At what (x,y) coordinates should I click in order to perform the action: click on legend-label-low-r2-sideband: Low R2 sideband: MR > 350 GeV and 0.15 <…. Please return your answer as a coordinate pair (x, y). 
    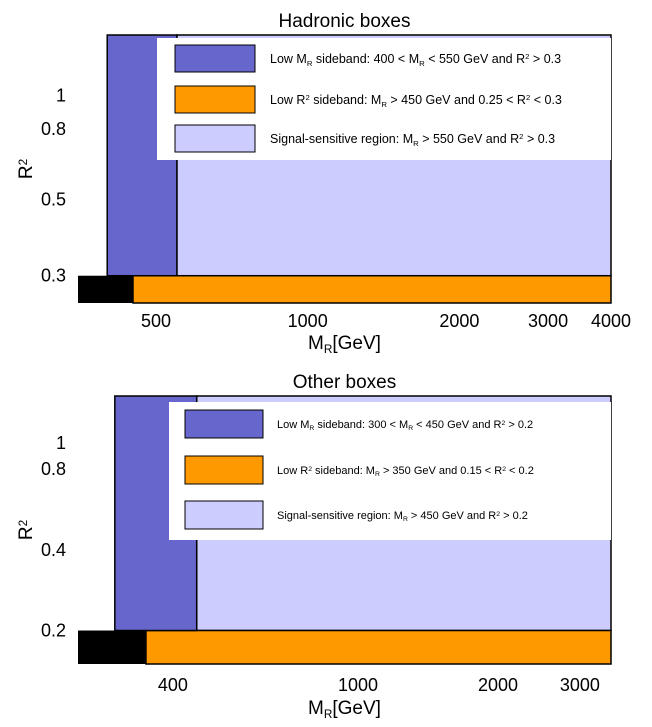
    Looking at the image, I should click on (405, 471).